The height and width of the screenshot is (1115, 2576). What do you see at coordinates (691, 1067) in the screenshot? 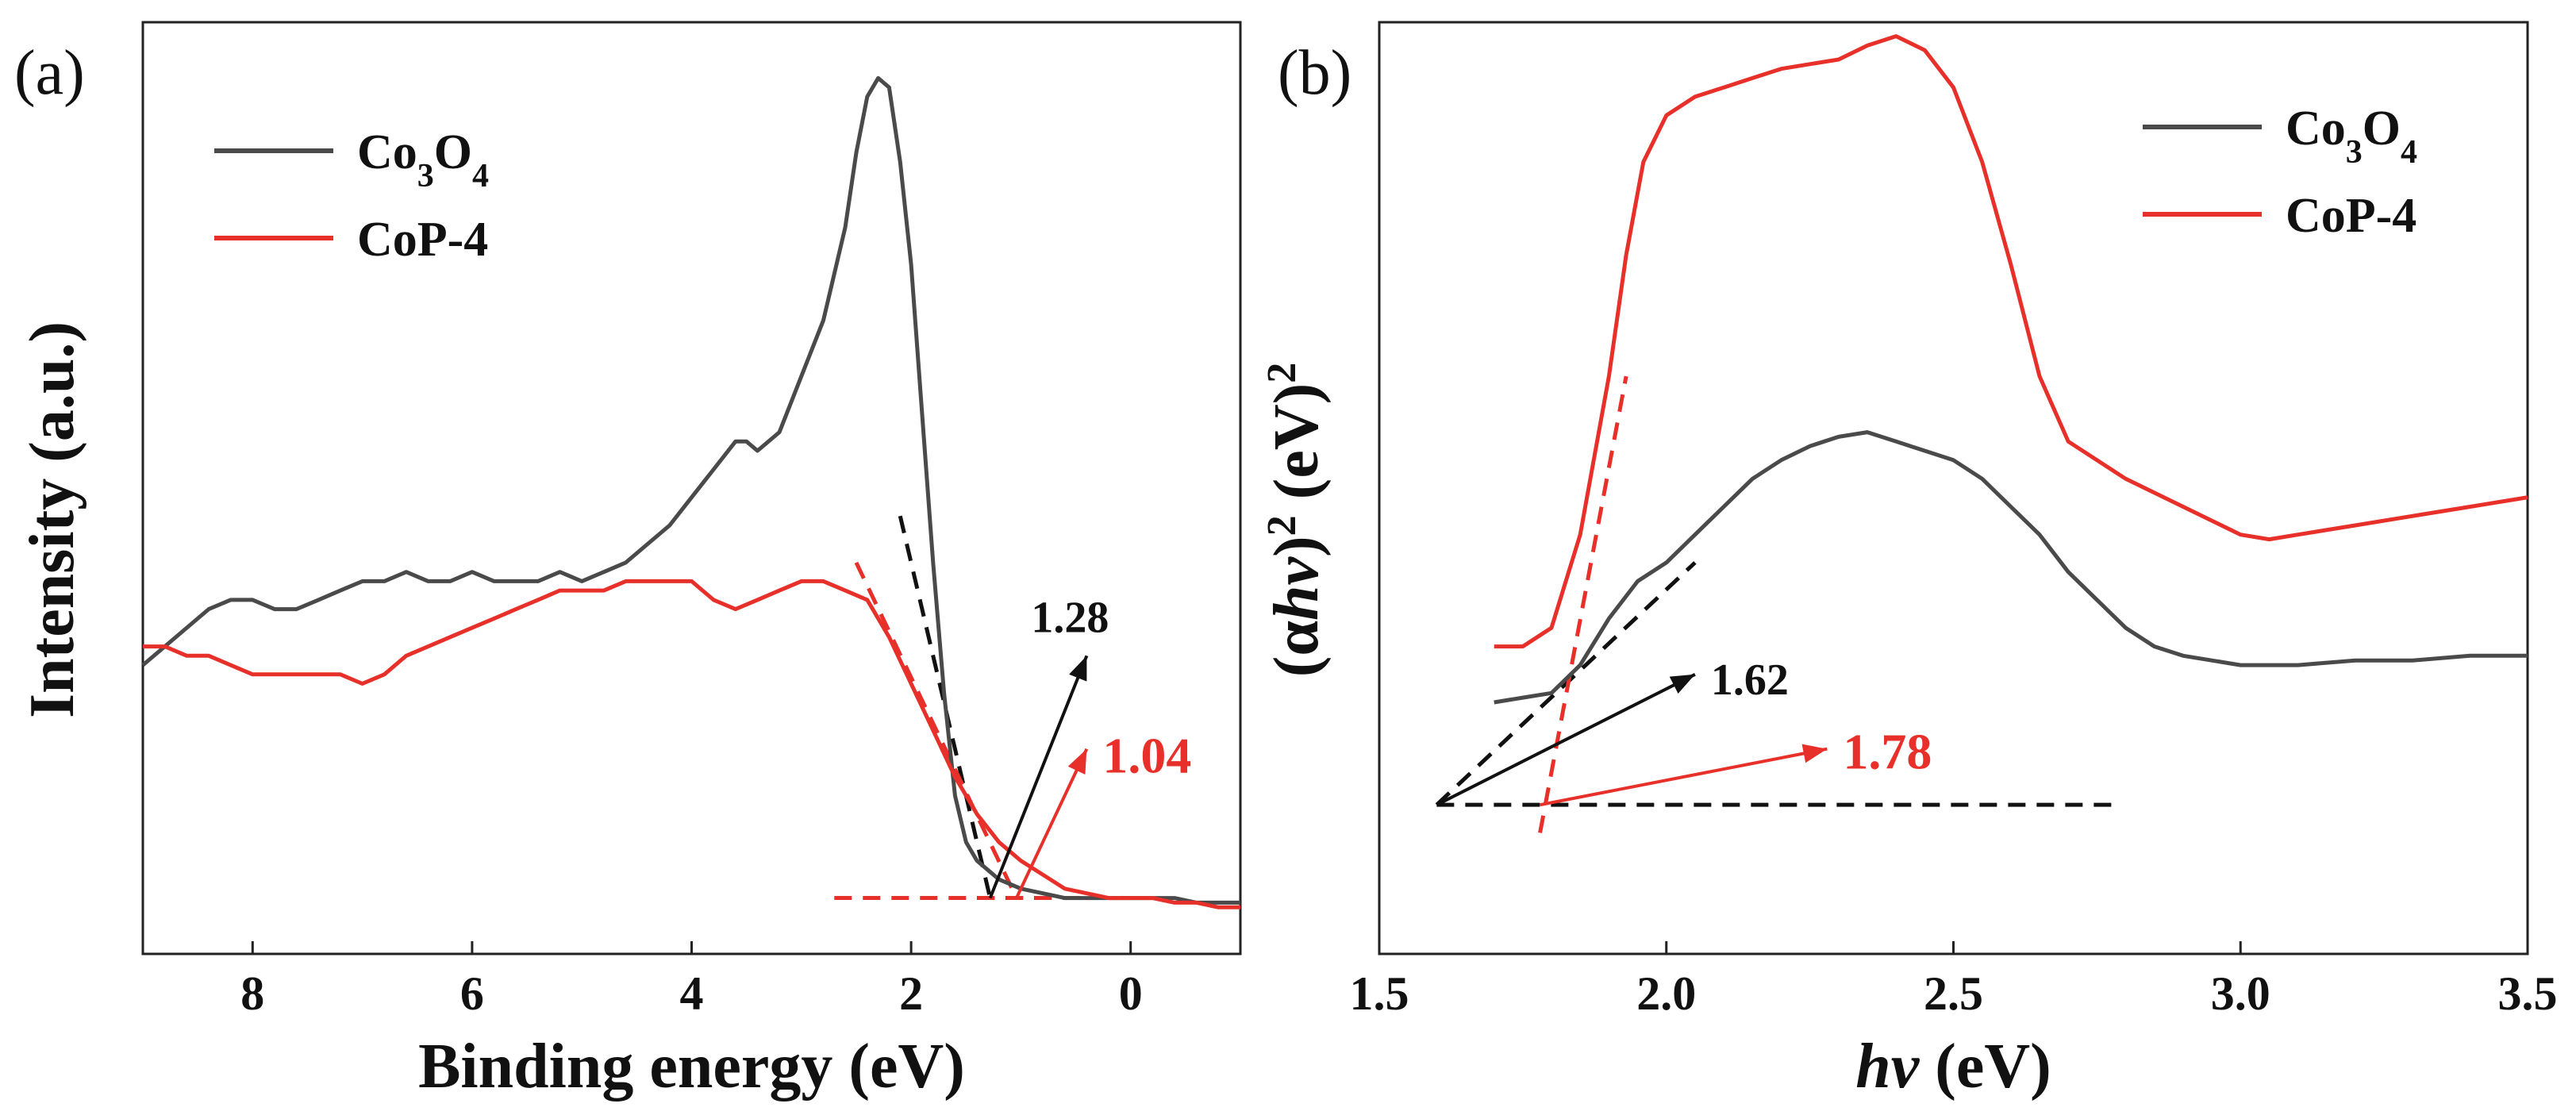
I see `x-axis-label: Binding energy (eV)` at bounding box center [691, 1067].